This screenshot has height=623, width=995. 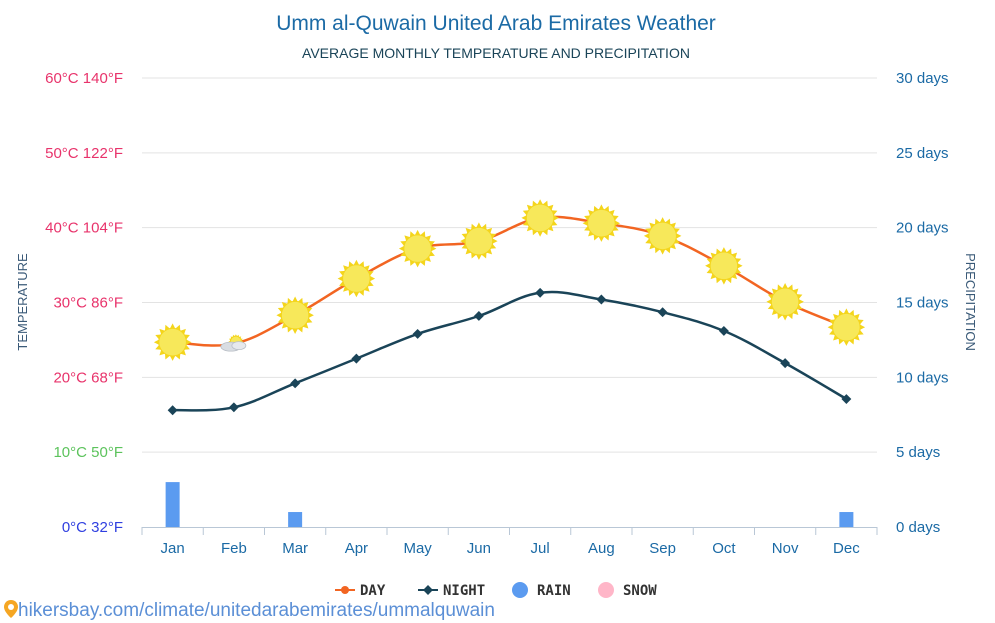 I want to click on precipitation-tick-label: 0 days, so click(x=918, y=527).